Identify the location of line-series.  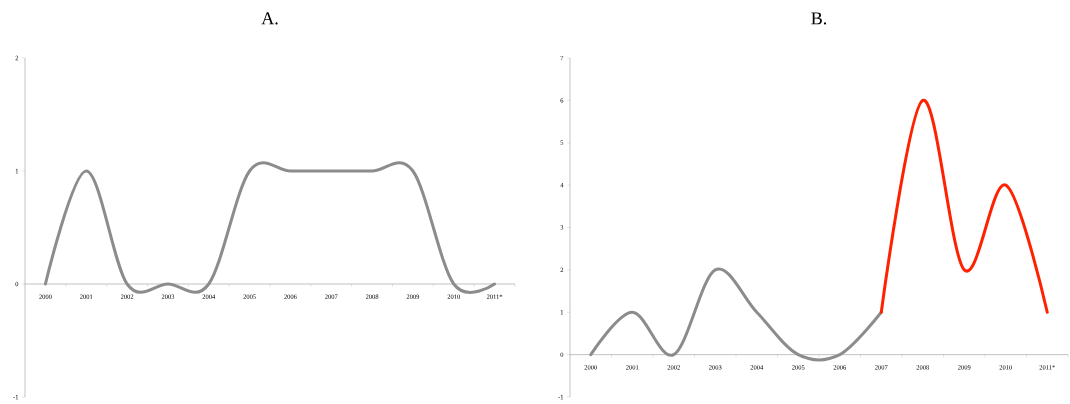
(964, 206).